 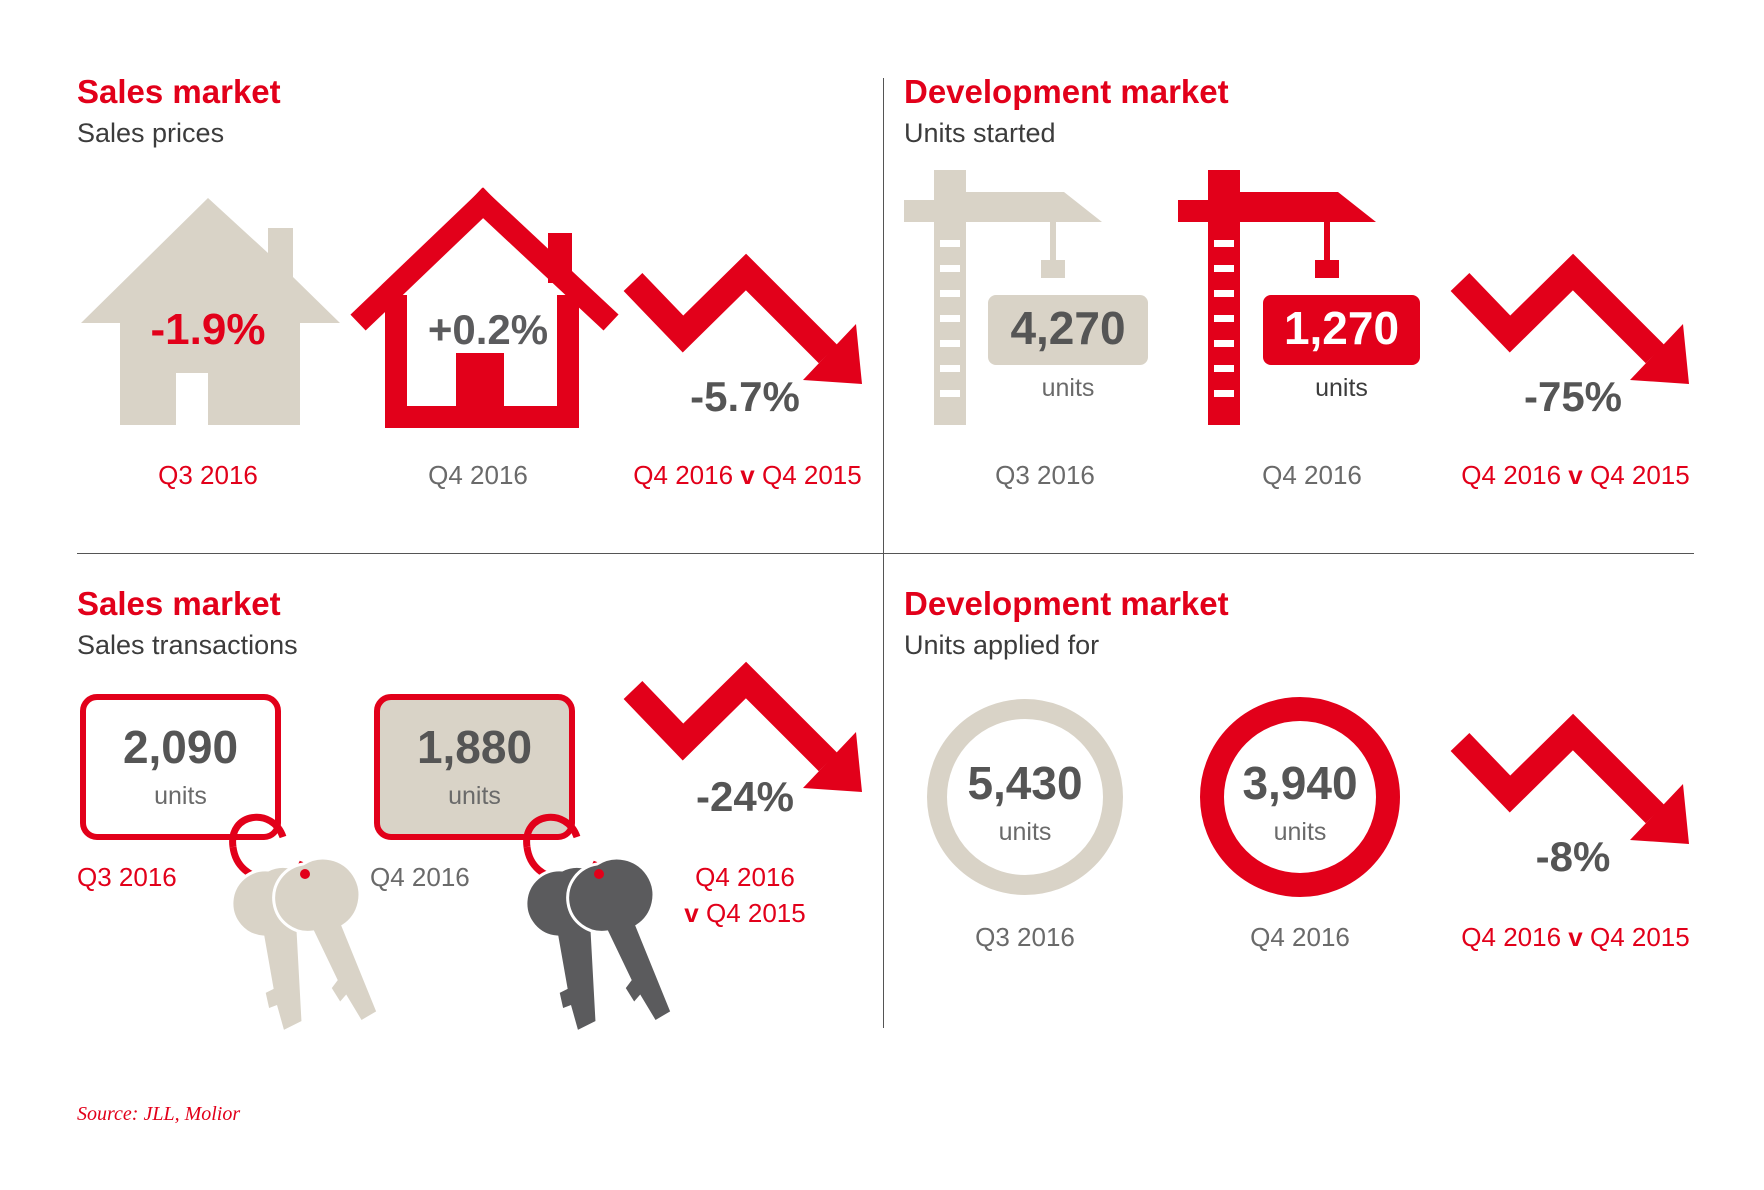 I want to click on value-q3: 2,090, so click(x=180, y=747).